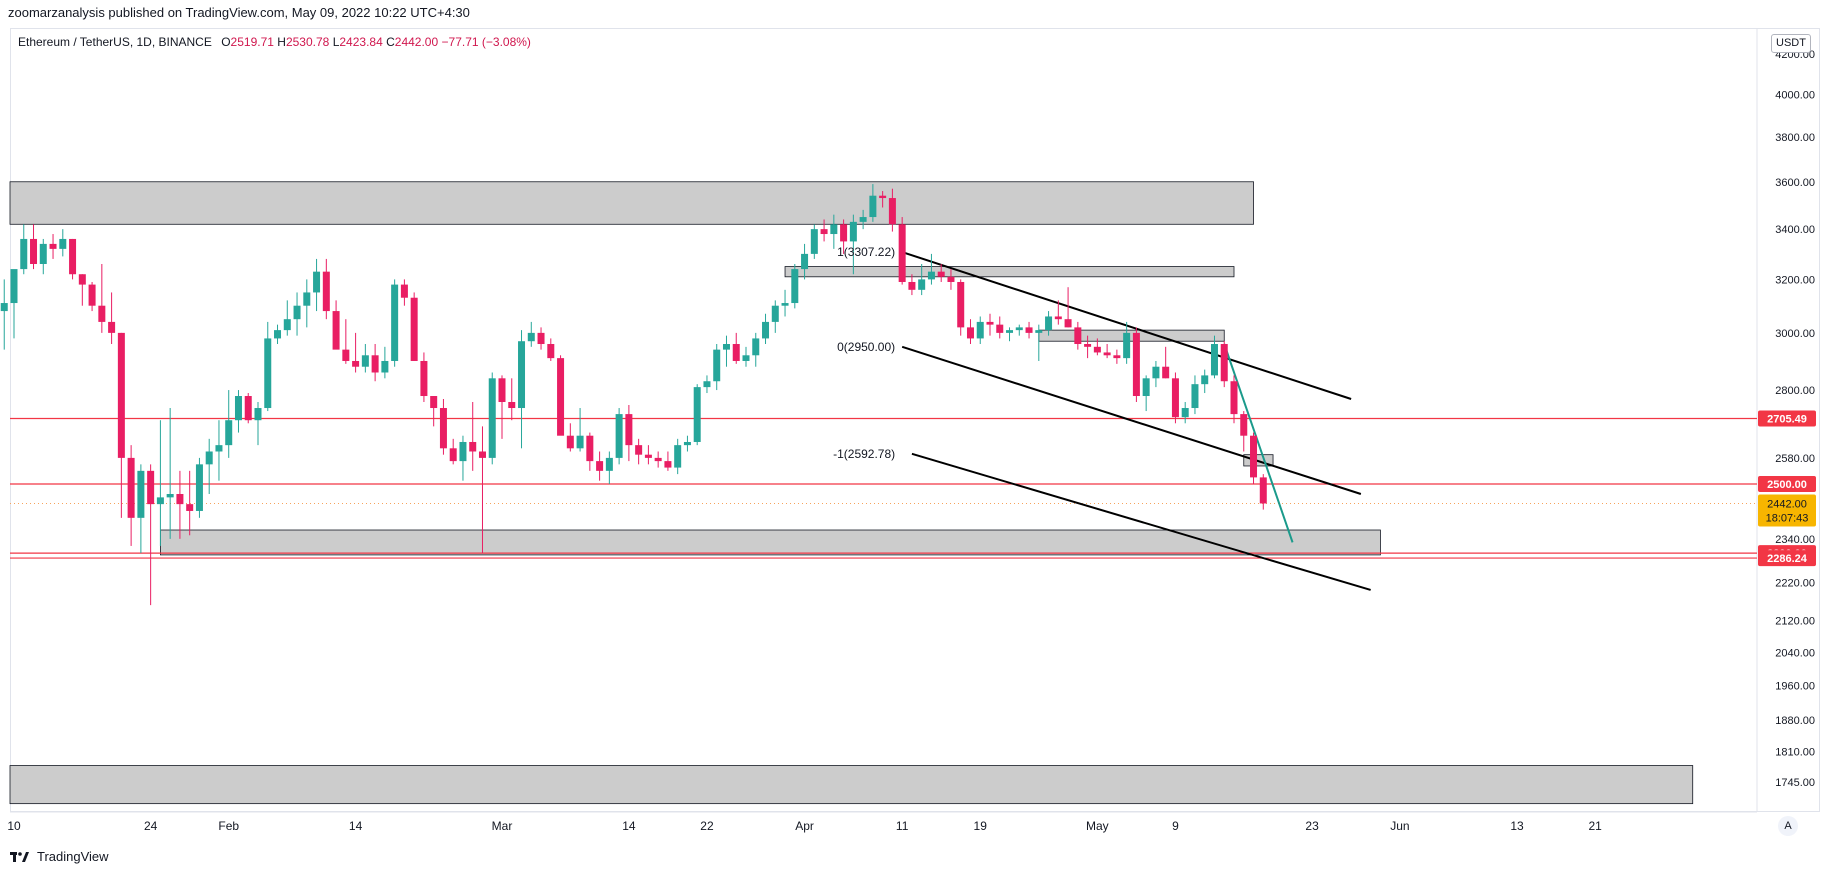 This screenshot has width=1834, height=875. What do you see at coordinates (19, 856) in the screenshot?
I see `tradingview-logo-icon` at bounding box center [19, 856].